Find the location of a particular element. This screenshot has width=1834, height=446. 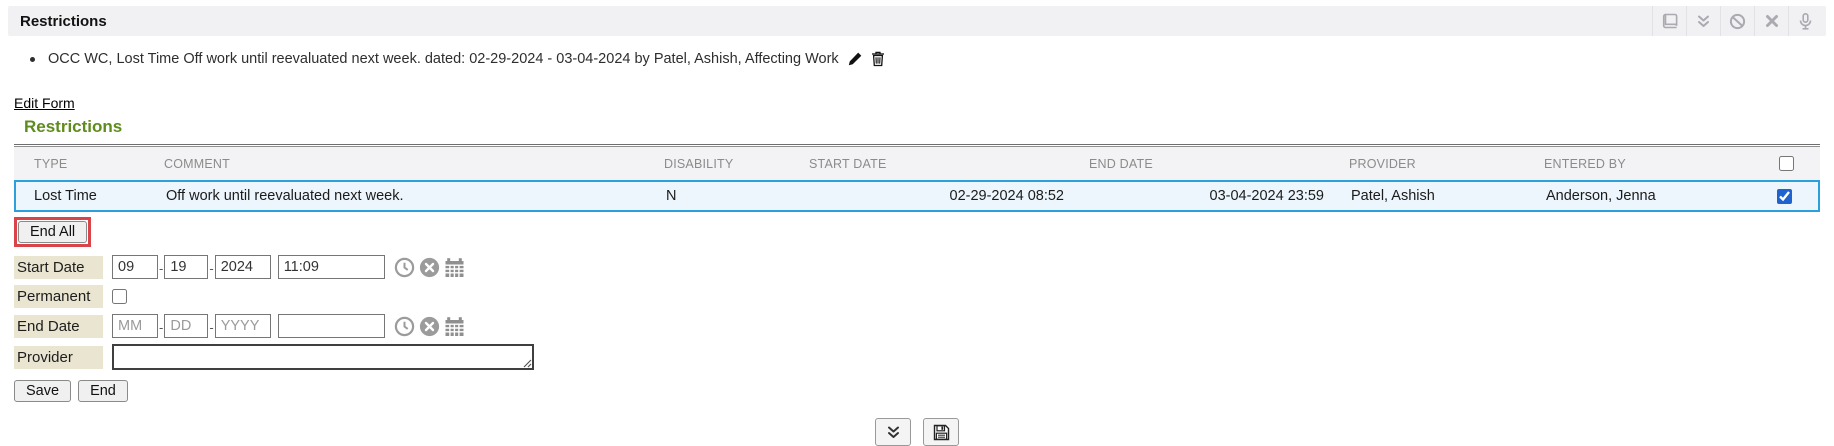

start-time-input is located at coordinates (331, 267).